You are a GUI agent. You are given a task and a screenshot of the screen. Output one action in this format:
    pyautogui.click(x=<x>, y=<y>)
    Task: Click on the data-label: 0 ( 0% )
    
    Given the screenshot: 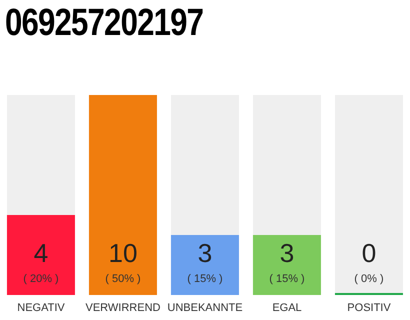 What is the action you would take?
    pyautogui.click(x=369, y=261)
    